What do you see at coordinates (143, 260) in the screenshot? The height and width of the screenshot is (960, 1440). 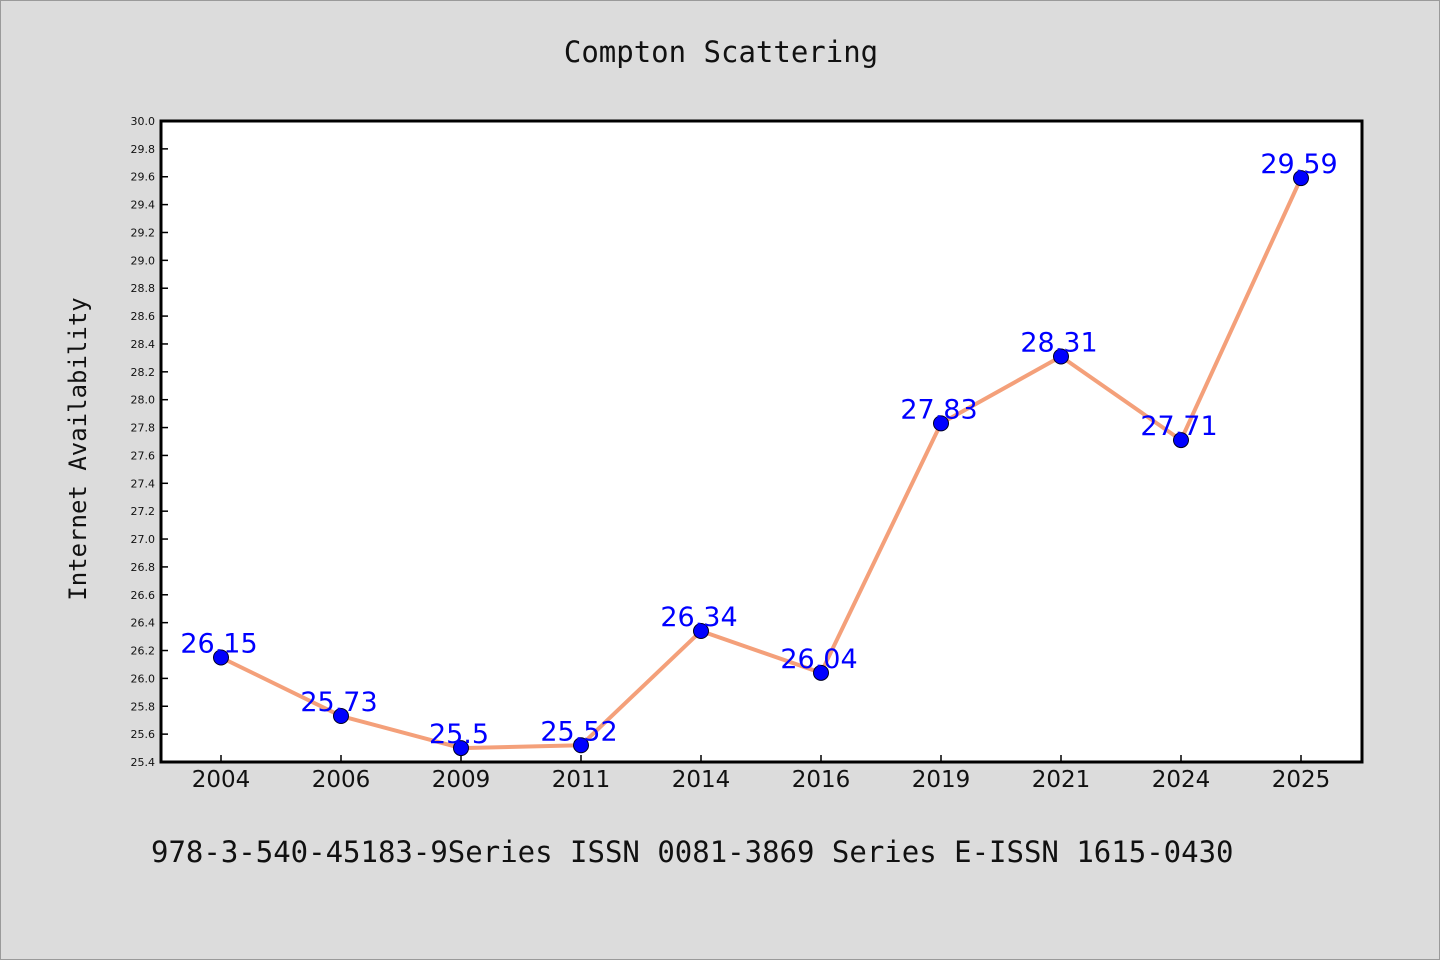 I see `y-tick-label: 29.0` at bounding box center [143, 260].